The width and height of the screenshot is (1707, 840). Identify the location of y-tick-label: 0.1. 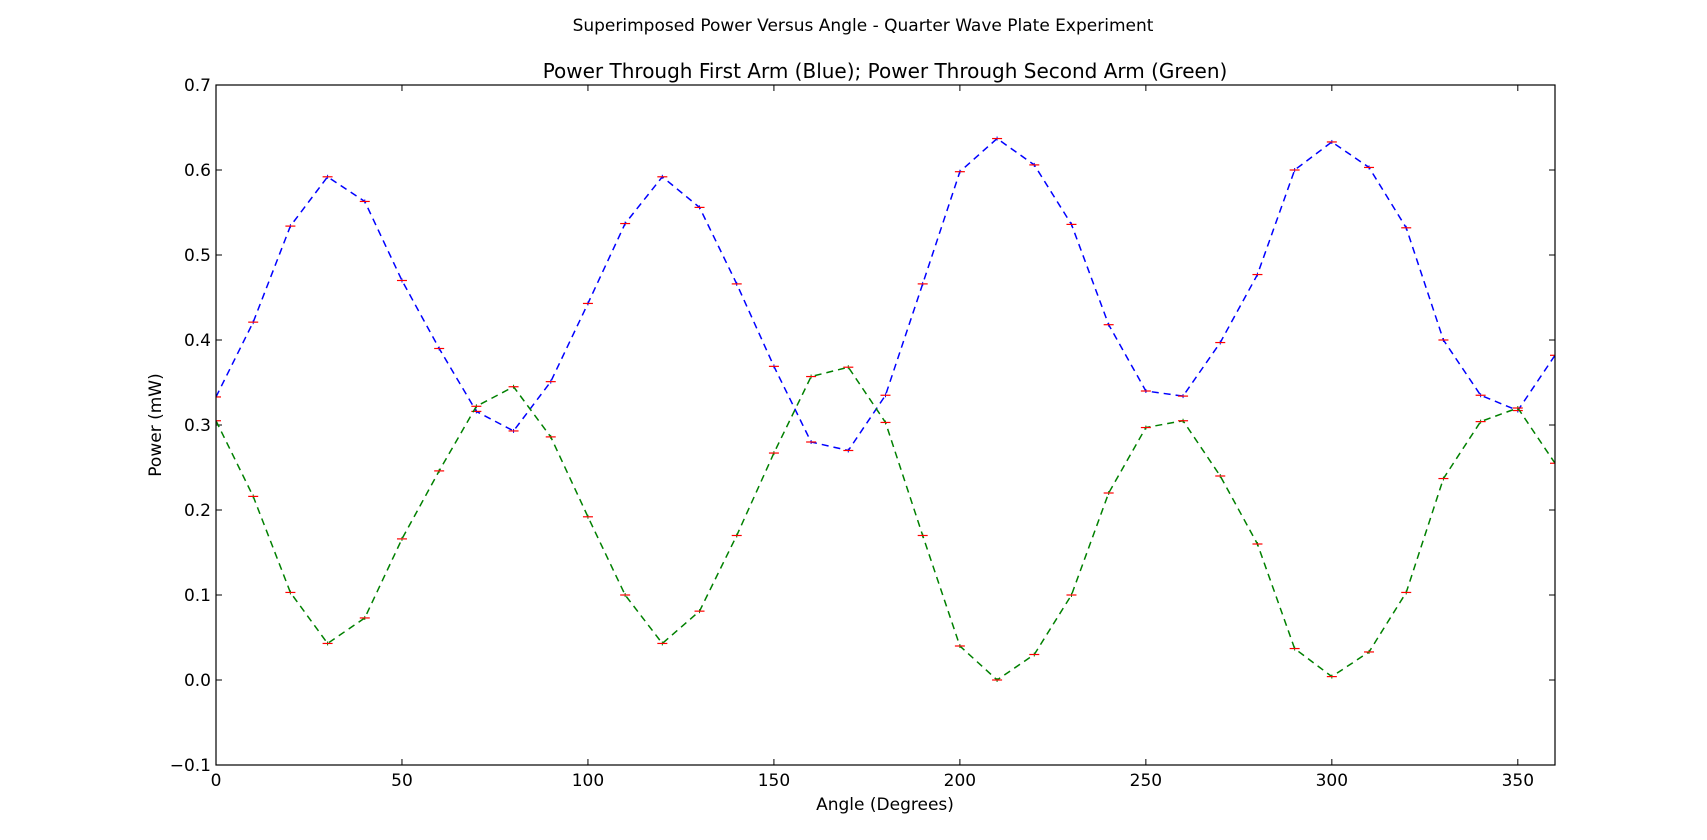
(197, 596).